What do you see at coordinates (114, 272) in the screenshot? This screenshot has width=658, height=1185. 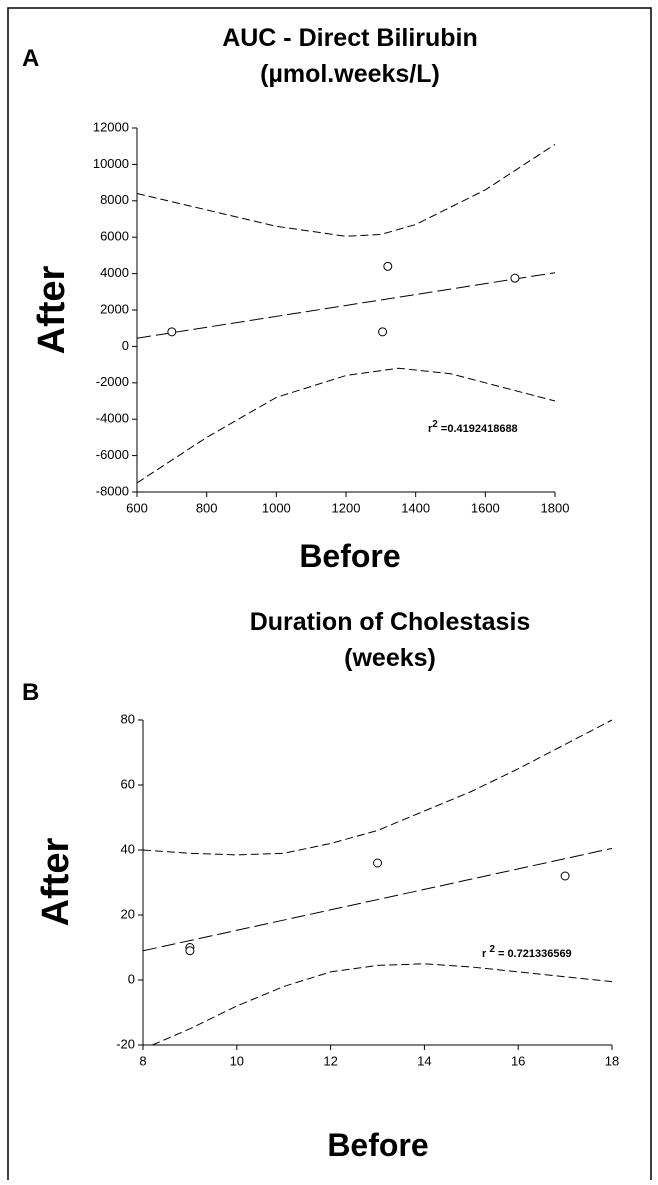 I see `y-tick-label: 4000` at bounding box center [114, 272].